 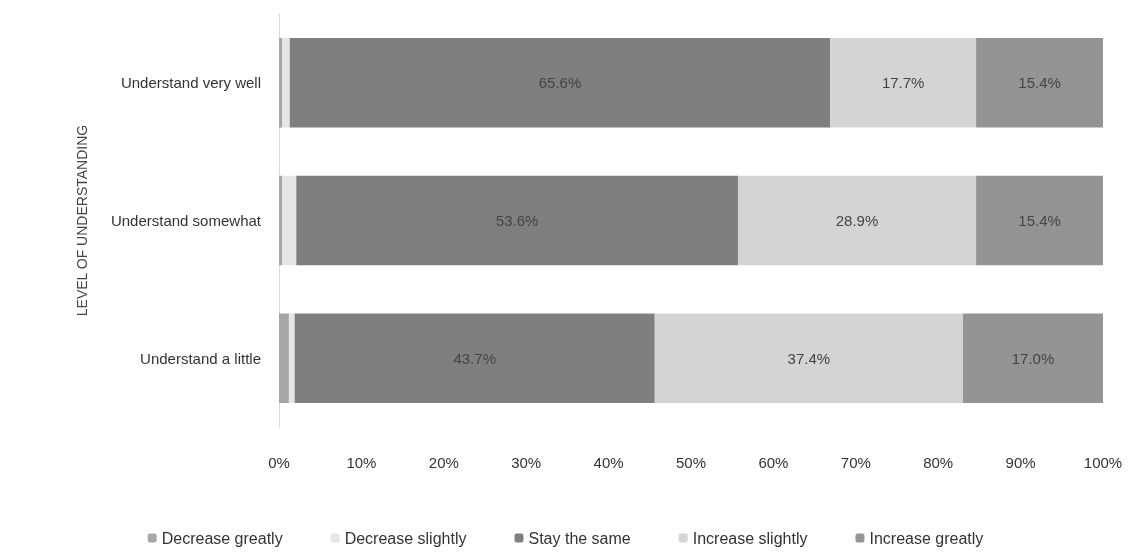 I want to click on data-label: 43.7%, so click(x=474, y=358).